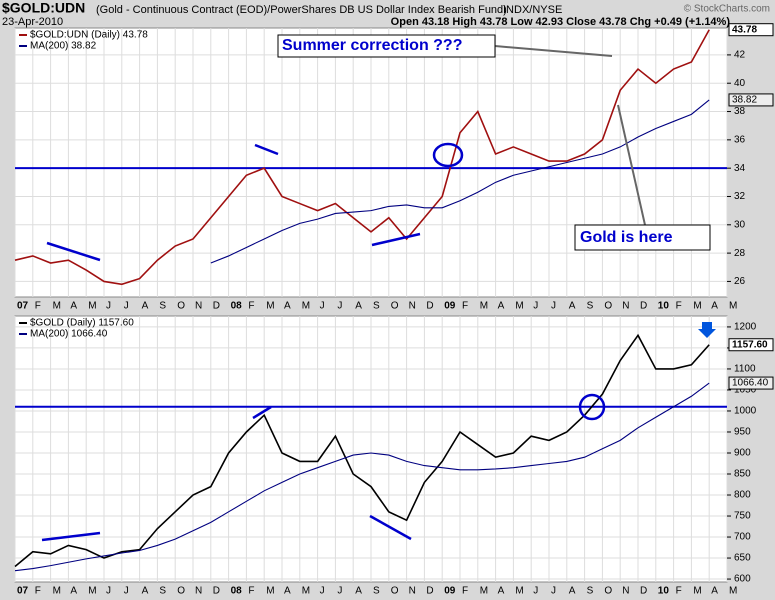  Describe the element at coordinates (740, 111) in the screenshot. I see `y-tick-label: 38` at that location.